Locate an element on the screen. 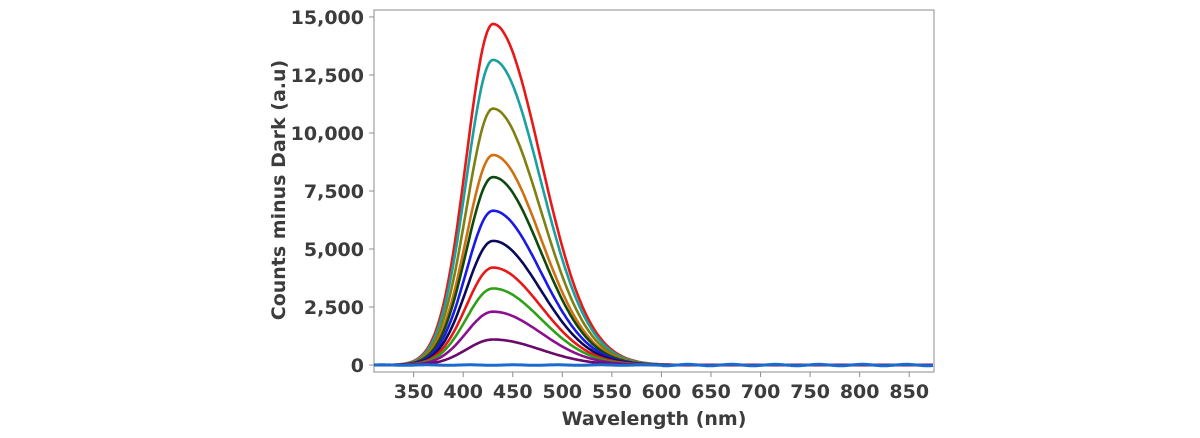 Image resolution: width=1200 pixels, height=438 pixels. y-tick-label: 15,000 is located at coordinates (327, 18).